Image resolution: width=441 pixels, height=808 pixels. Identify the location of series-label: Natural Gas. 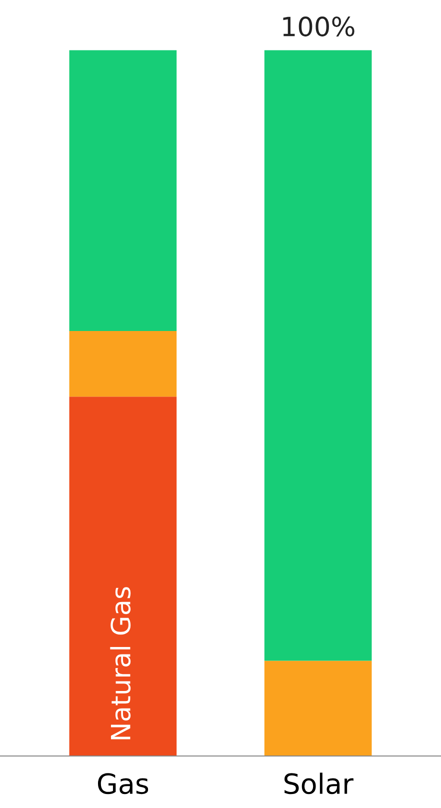
(120, 663).